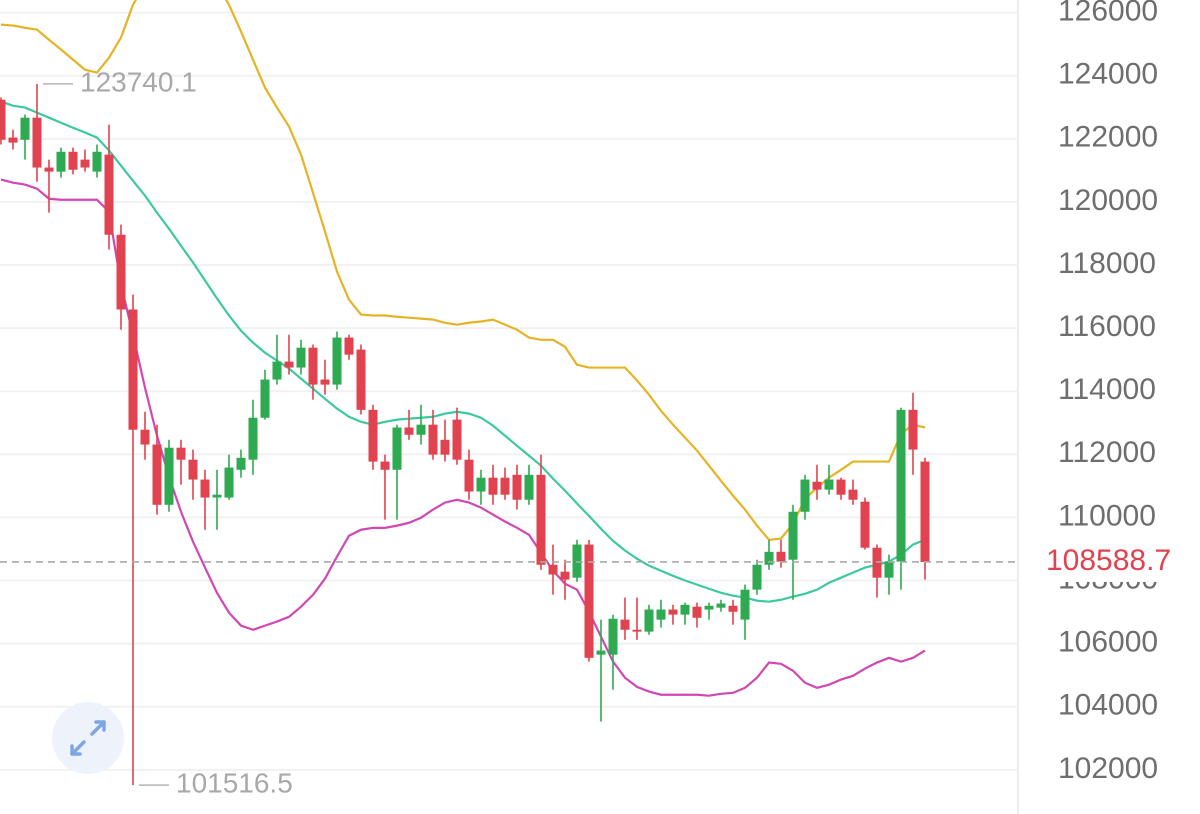  I want to click on y-tick-label: 120000, so click(1108, 200).